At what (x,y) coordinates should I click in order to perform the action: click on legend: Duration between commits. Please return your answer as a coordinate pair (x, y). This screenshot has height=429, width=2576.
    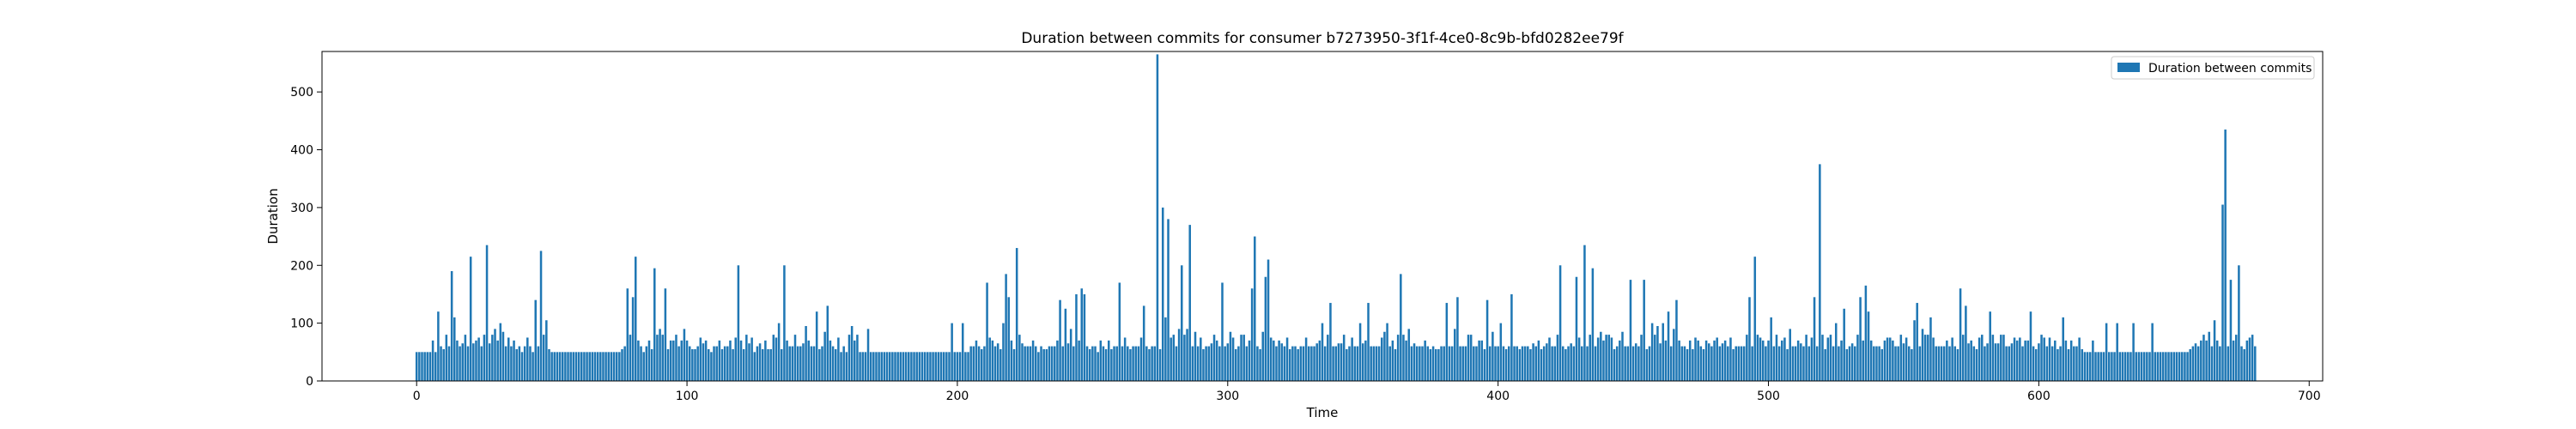
    Looking at the image, I should click on (2213, 68).